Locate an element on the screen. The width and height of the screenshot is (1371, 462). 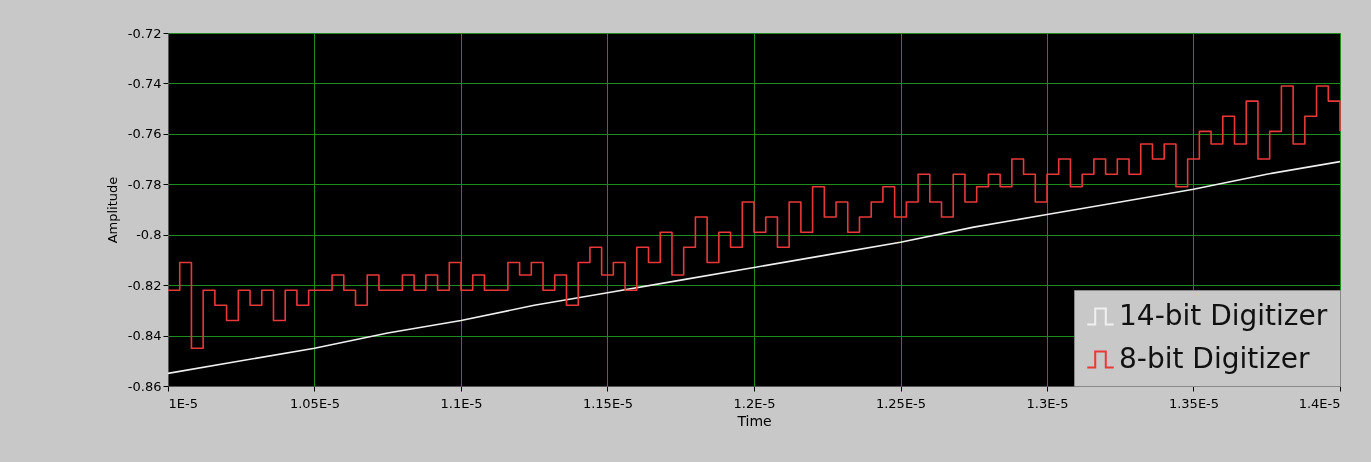
y-tick-label: -0.8 is located at coordinates (149, 235).